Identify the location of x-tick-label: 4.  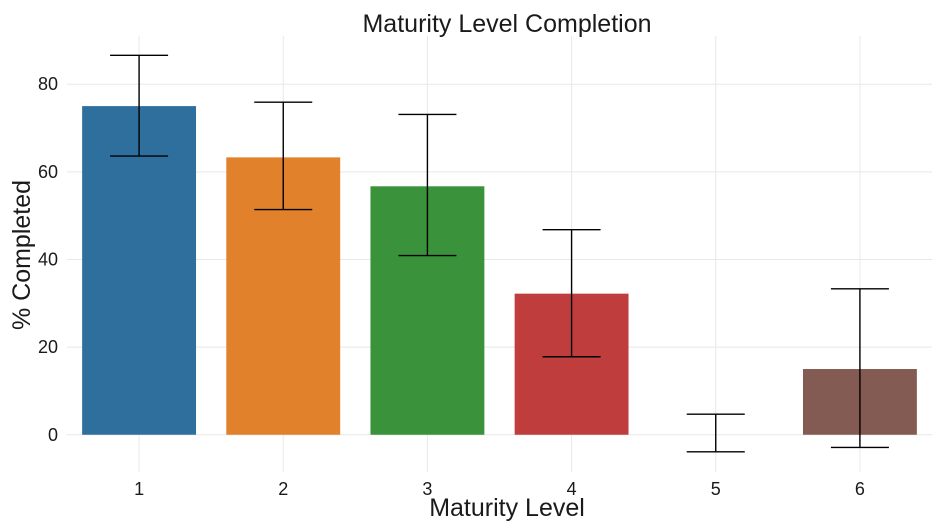
(572, 489).